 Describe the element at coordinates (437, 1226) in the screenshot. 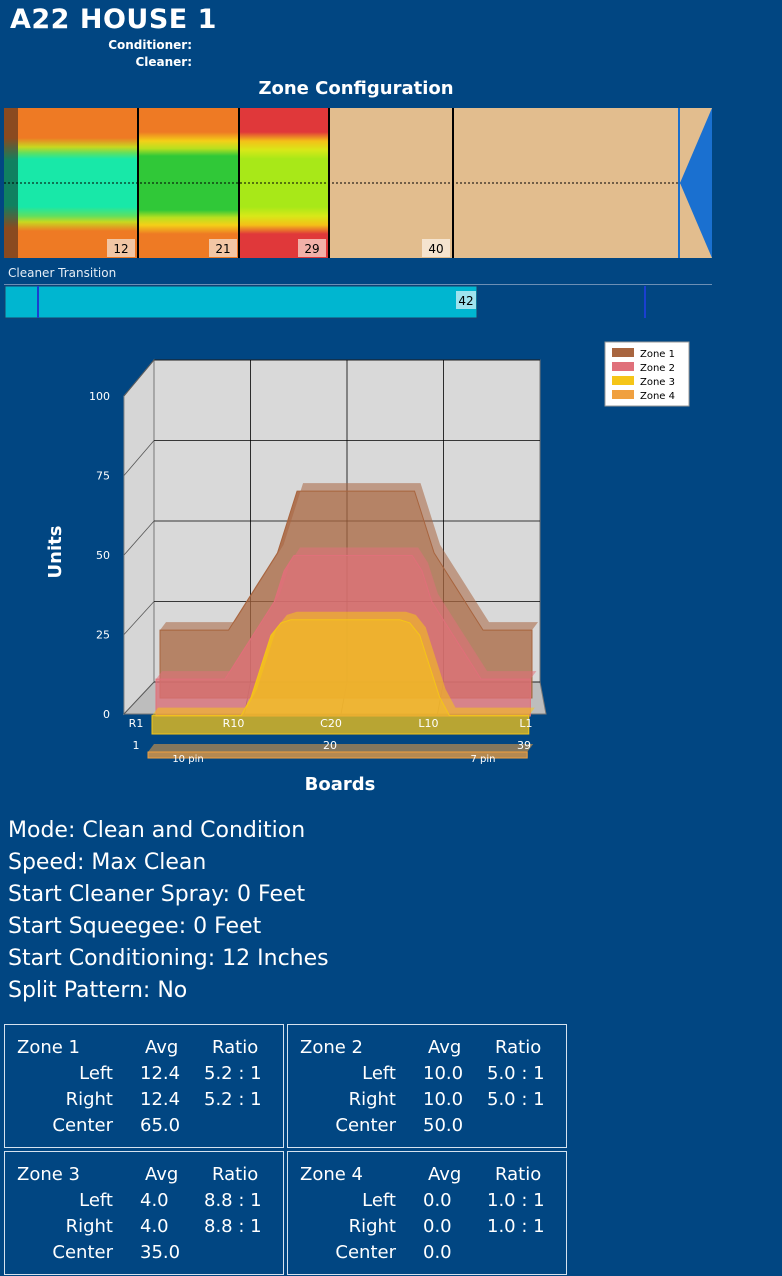

I see `right-avg: 0.0` at that location.